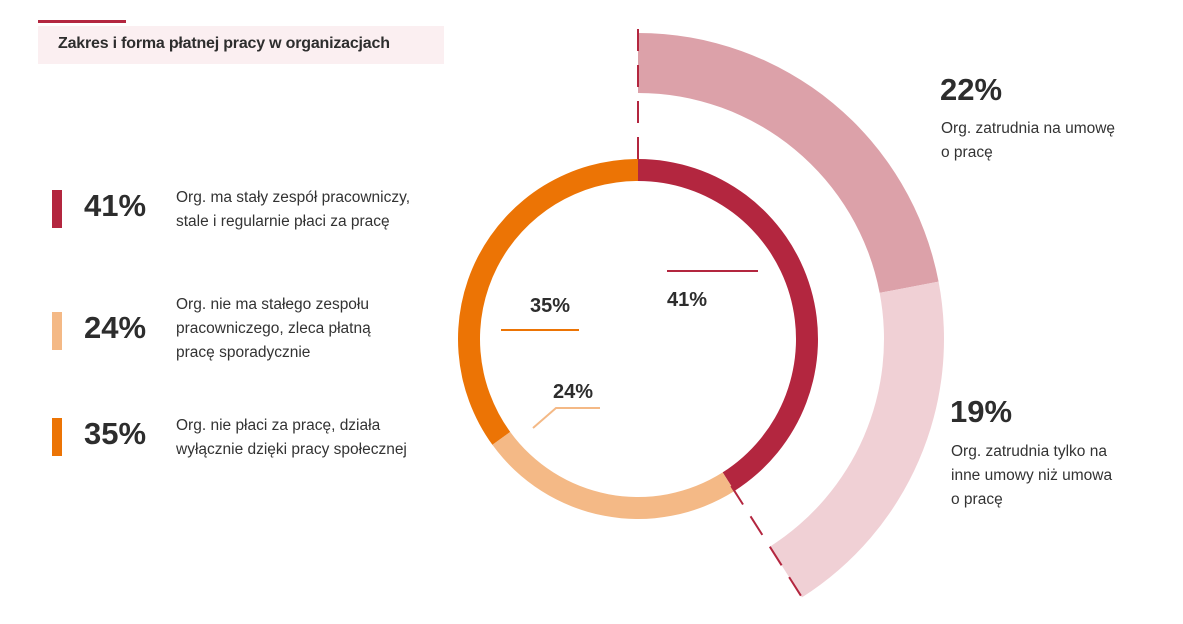 This screenshot has height=624, width=1183. I want to click on outer-label-line: inne umowy niż umowa, so click(1032, 475).